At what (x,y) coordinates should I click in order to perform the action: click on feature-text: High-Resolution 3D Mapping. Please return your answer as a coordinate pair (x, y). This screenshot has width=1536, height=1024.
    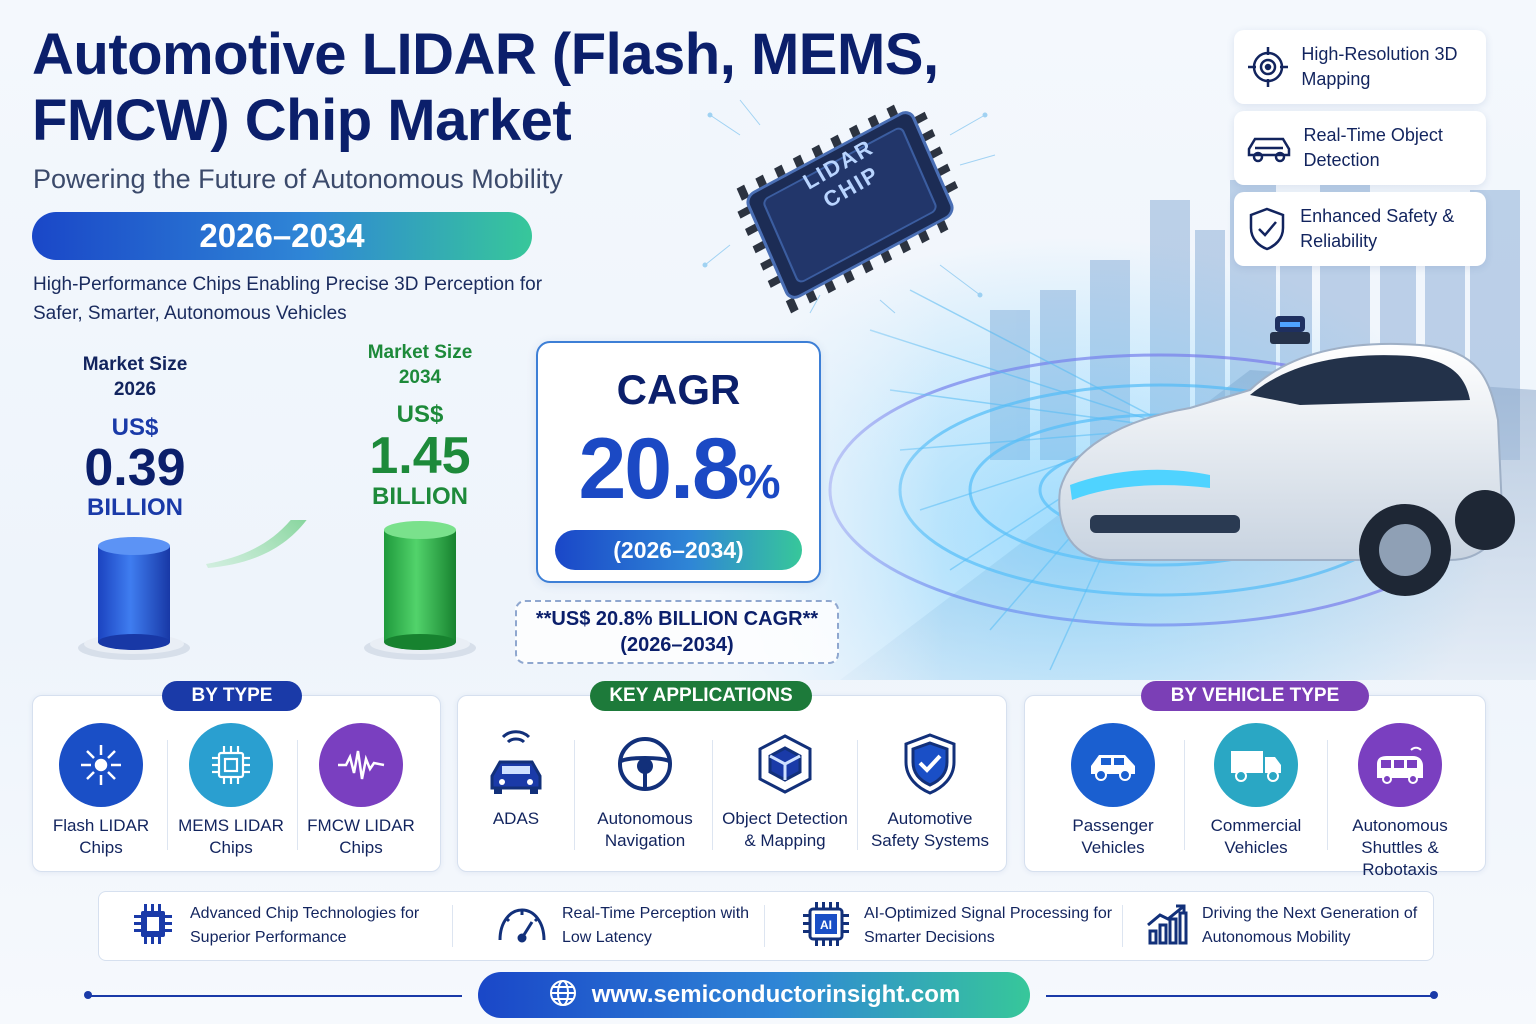
    Looking at the image, I should click on (1379, 66).